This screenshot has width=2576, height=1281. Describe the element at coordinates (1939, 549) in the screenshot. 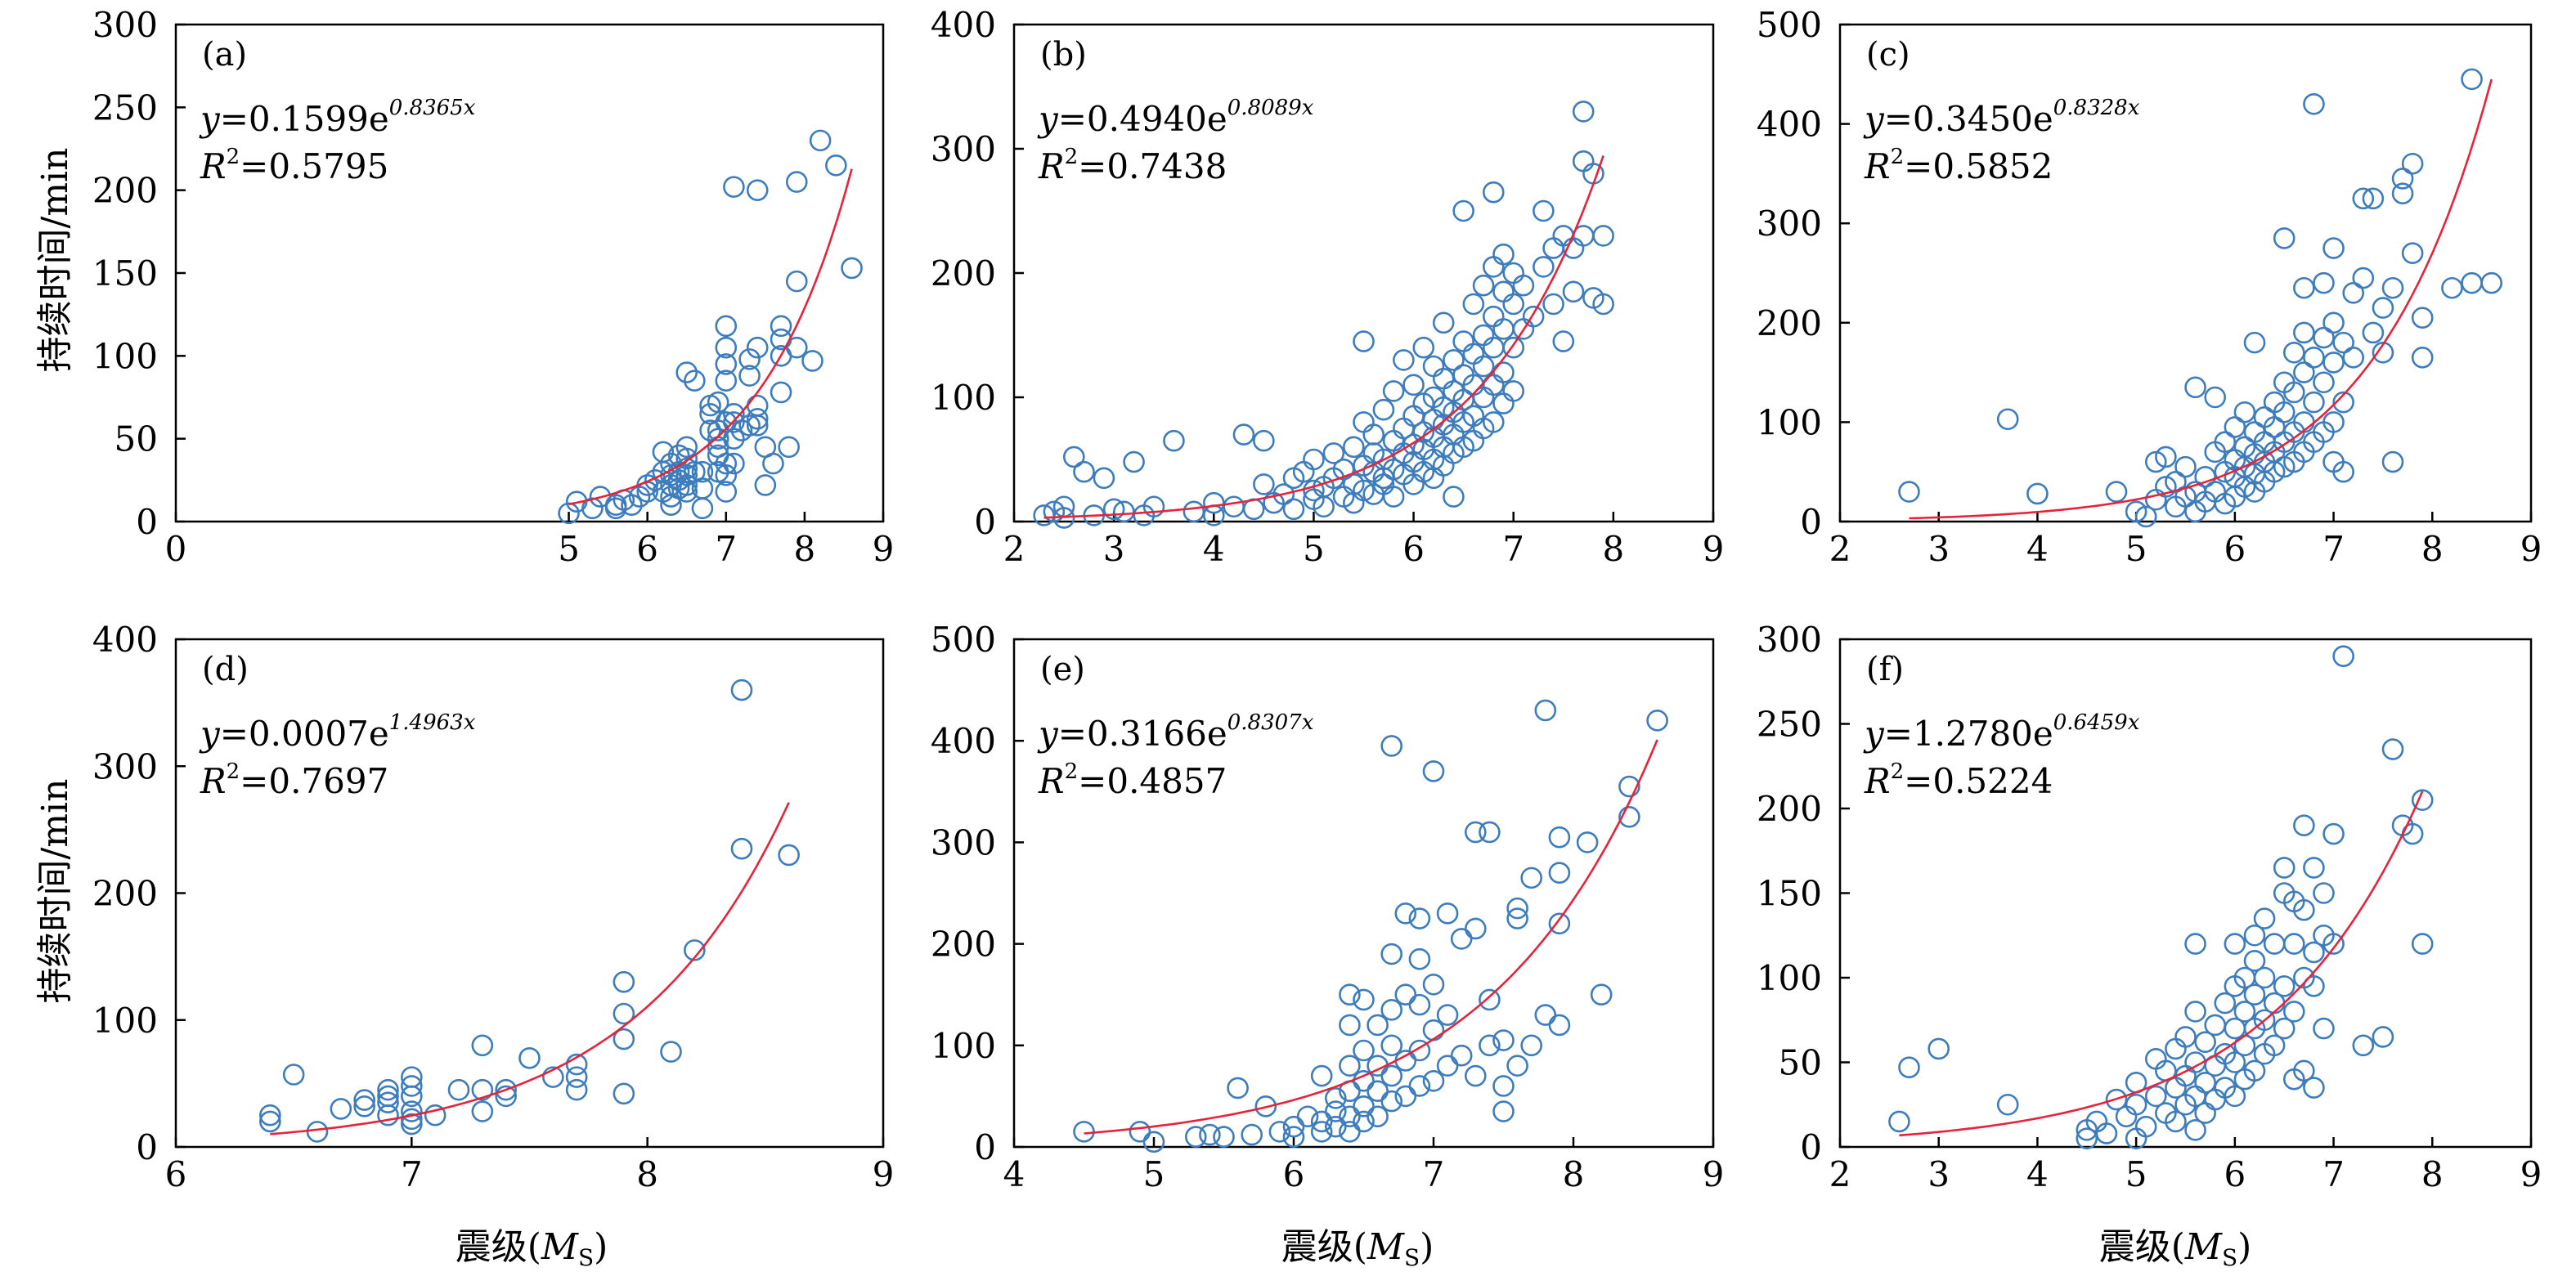

I see `x-tick-label: 3` at that location.